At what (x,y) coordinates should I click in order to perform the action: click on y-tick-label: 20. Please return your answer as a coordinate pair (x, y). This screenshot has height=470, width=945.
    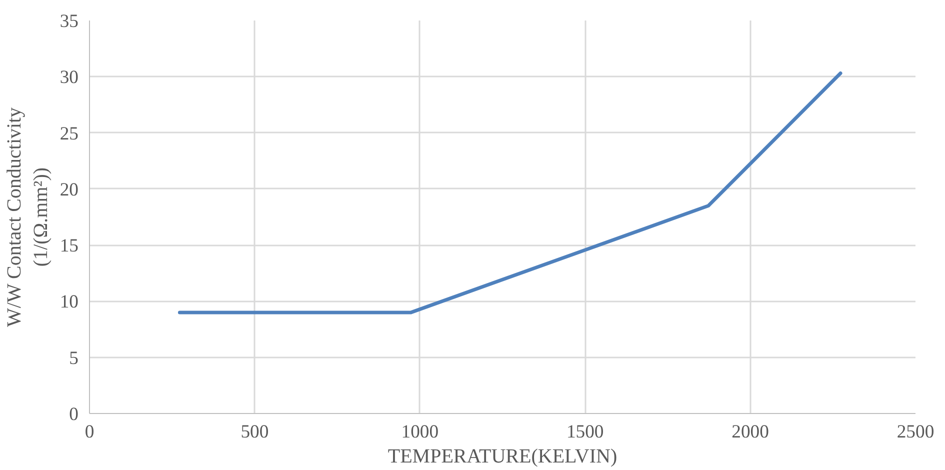
    Looking at the image, I should click on (69, 189).